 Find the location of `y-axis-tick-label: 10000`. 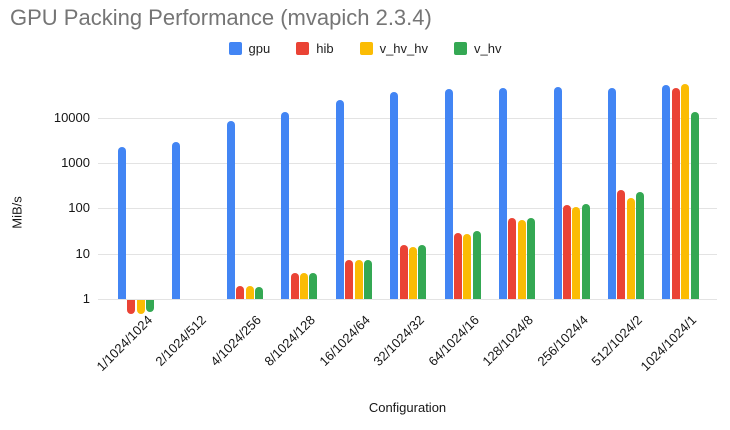

y-axis-tick-label: 10000 is located at coordinates (71, 117).